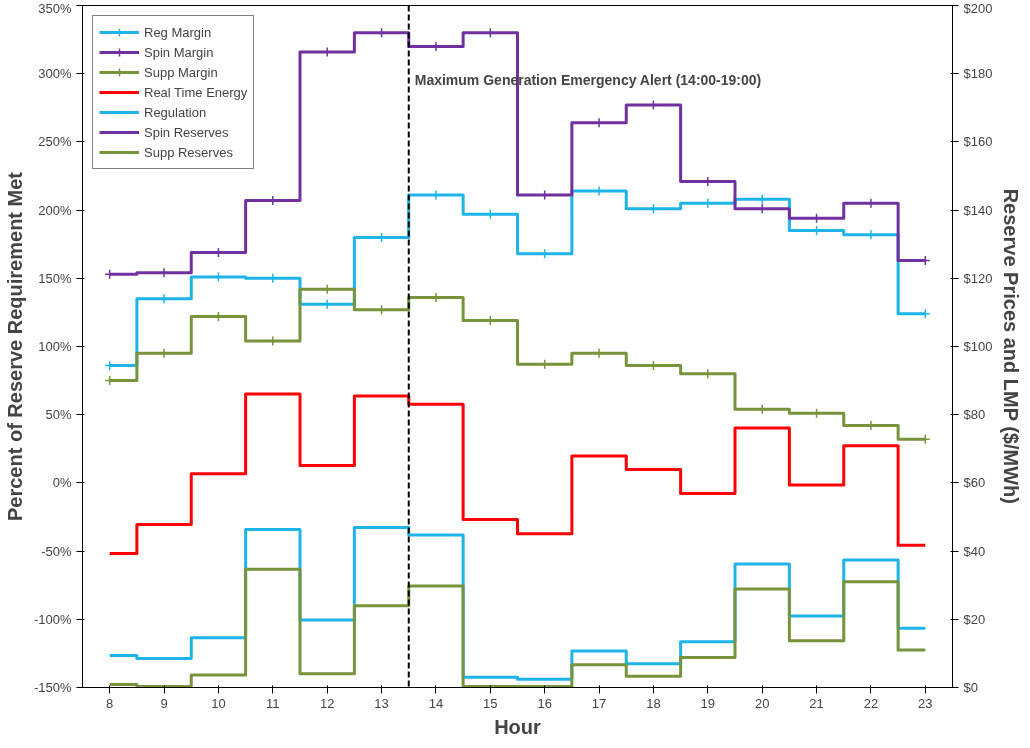 This screenshot has height=748, width=1030. I want to click on x-tick-label: 23, so click(925, 703).